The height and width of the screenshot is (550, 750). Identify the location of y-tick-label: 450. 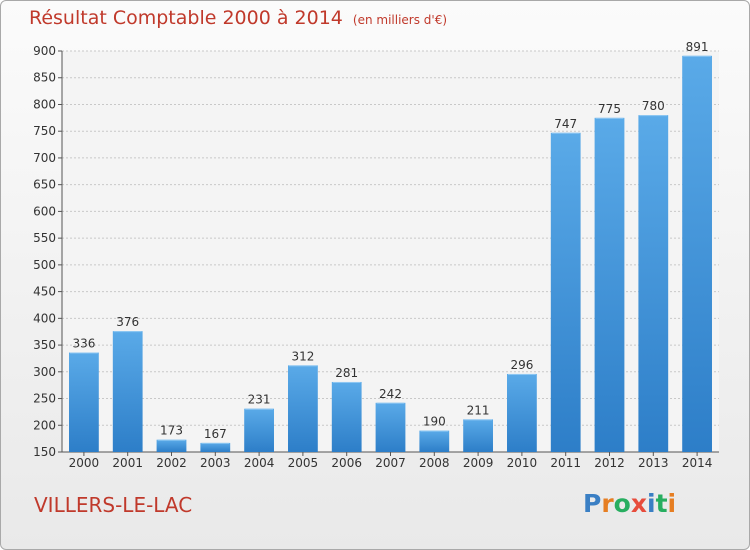
(44, 292).